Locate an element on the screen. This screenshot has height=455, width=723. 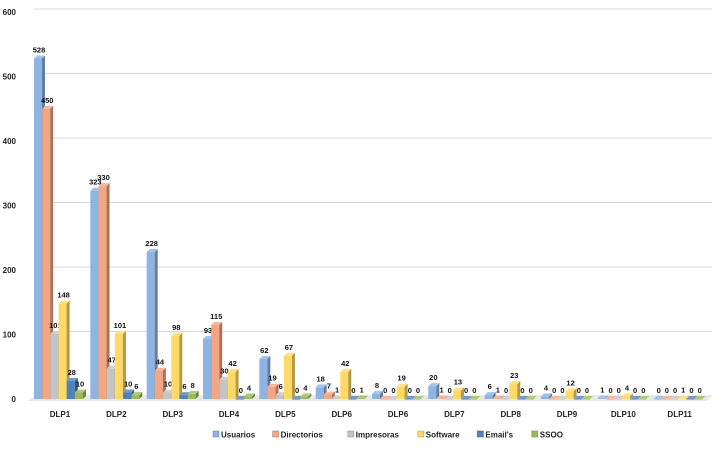
x-tick-label: DLP4 is located at coordinates (229, 414).